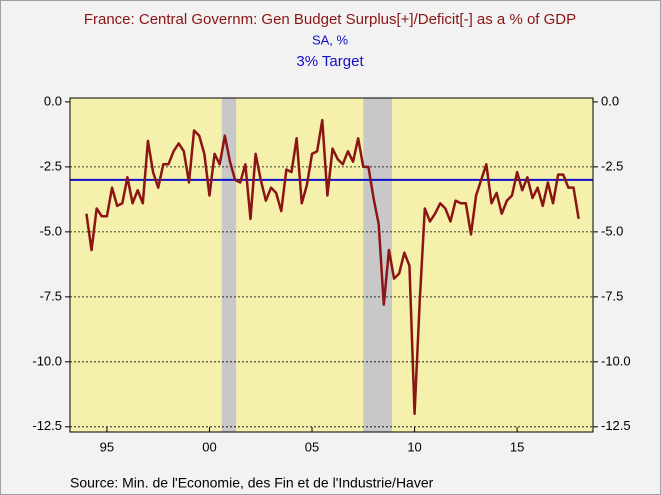 The height and width of the screenshot is (495, 661). What do you see at coordinates (517, 446) in the screenshot?
I see `x-tick-label: 15` at bounding box center [517, 446].